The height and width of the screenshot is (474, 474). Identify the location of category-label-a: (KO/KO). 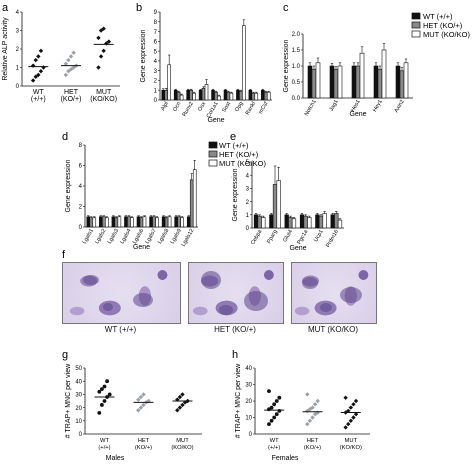
(103, 99).